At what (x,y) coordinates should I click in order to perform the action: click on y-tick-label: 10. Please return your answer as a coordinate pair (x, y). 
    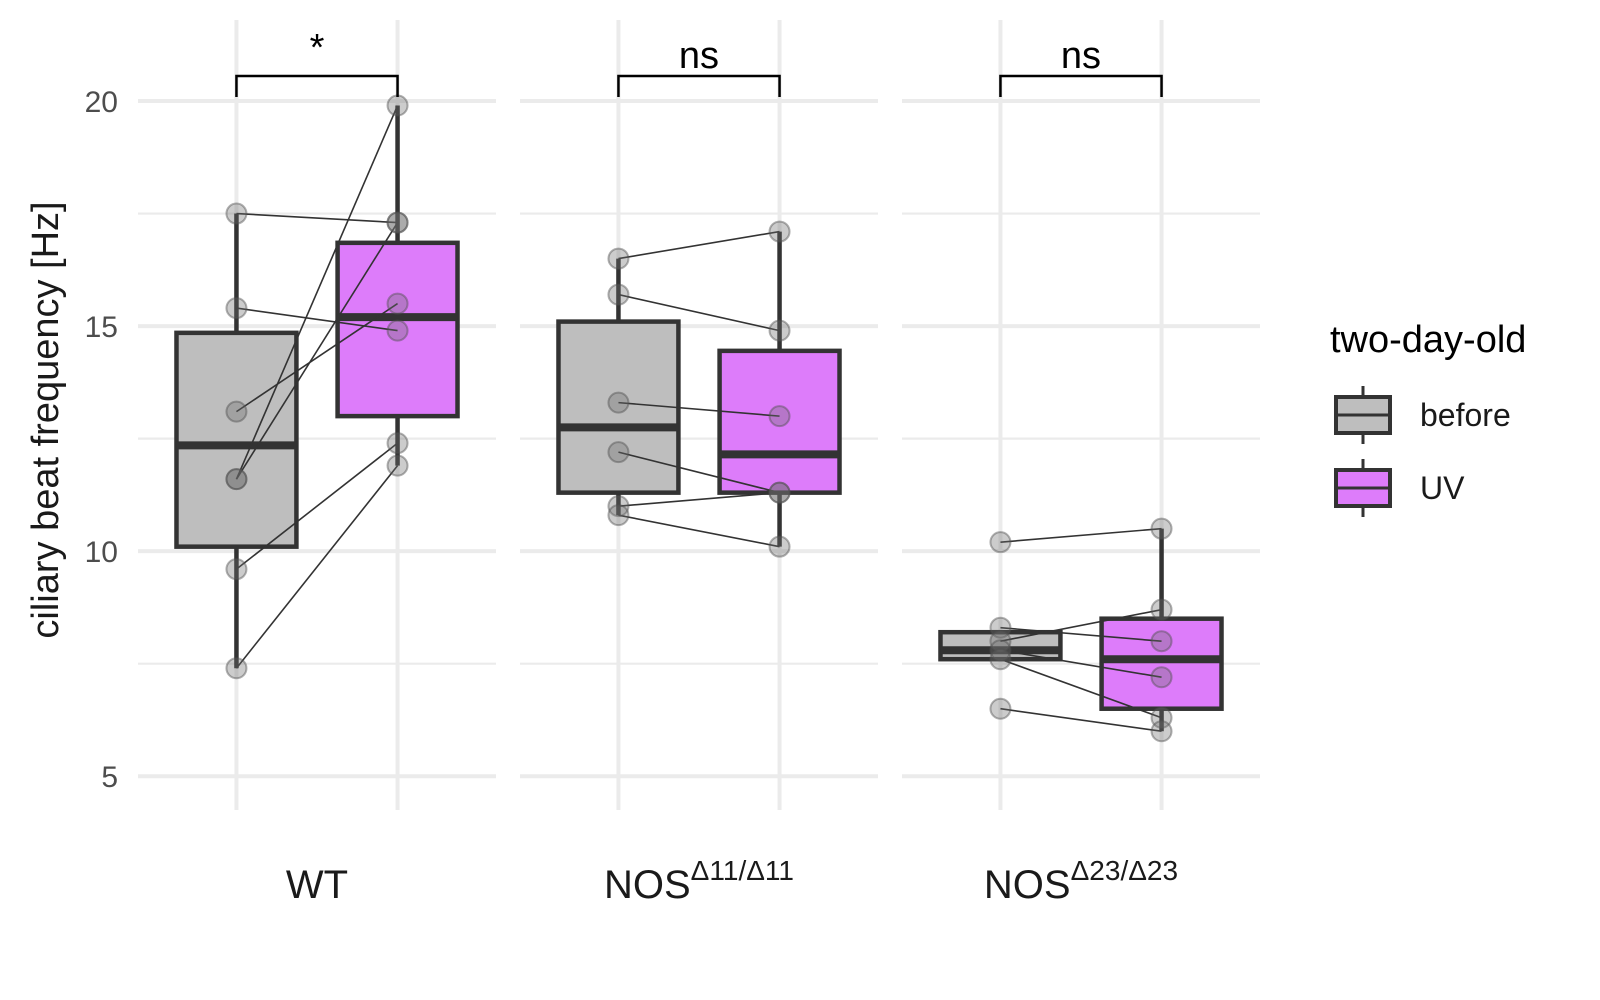
    Looking at the image, I should click on (101, 552).